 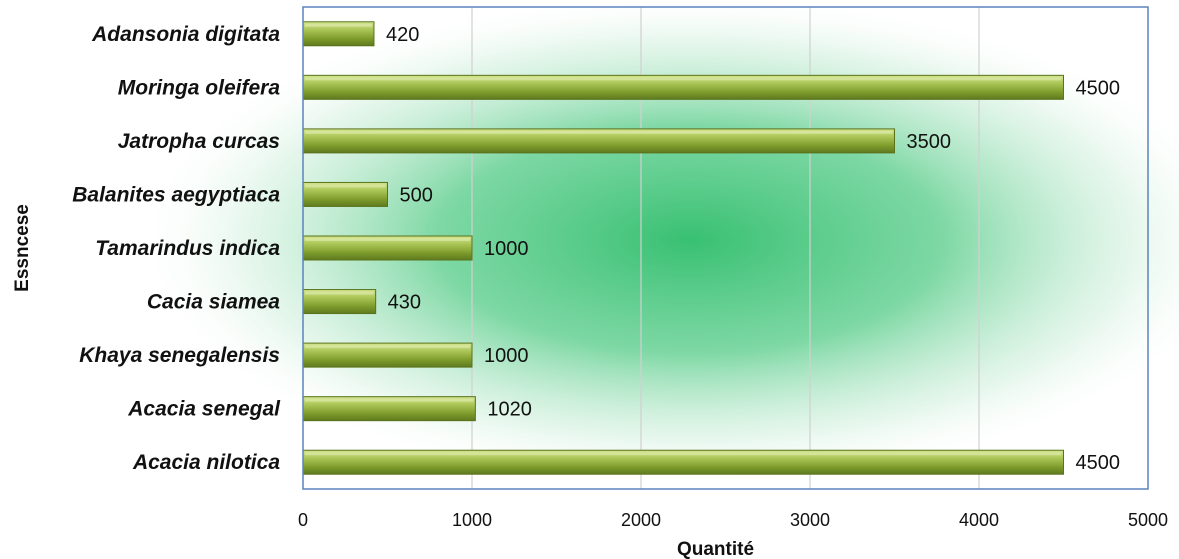 What do you see at coordinates (204, 409) in the screenshot?
I see `category-label: Acacia senegal` at bounding box center [204, 409].